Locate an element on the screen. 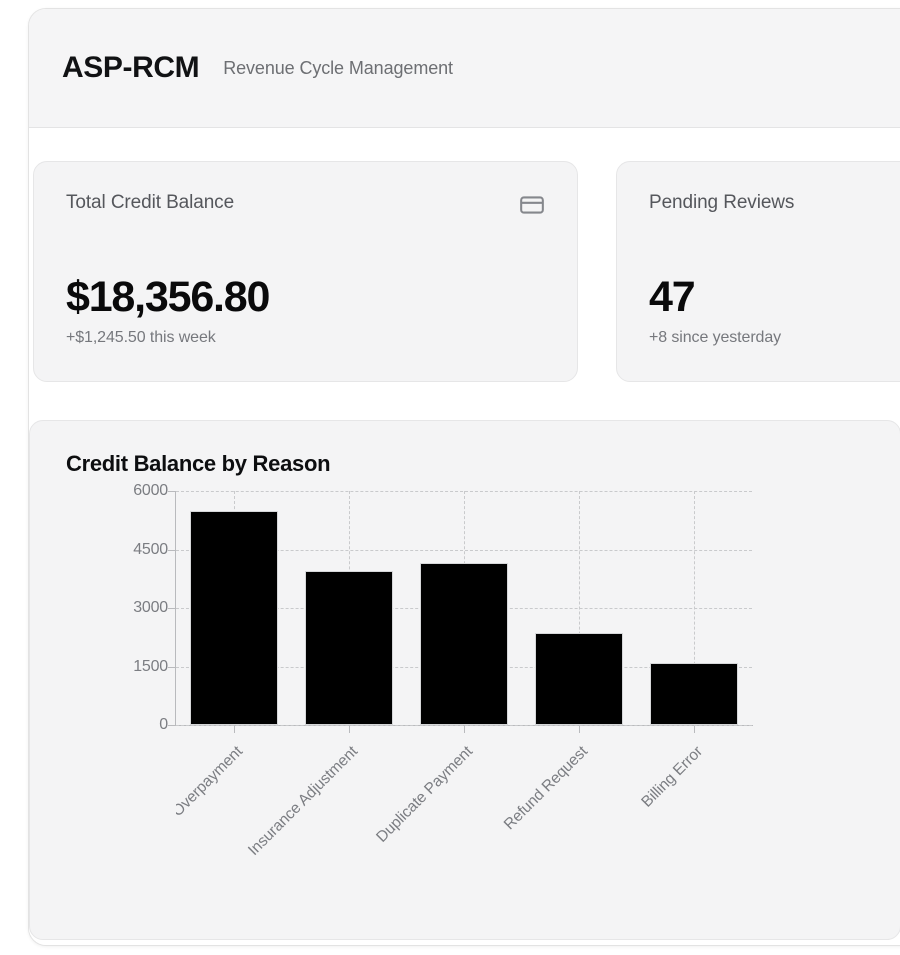 This screenshot has height=955, width=900. stat-card-header: Pending Reviews is located at coordinates (774, 203).